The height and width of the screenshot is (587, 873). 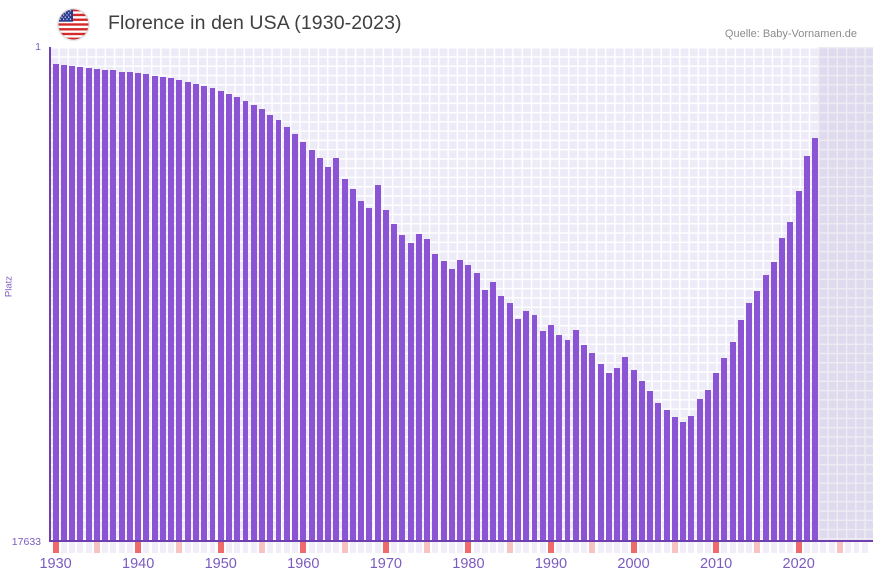 What do you see at coordinates (9, 286) in the screenshot?
I see `y-axis-title: Platz` at bounding box center [9, 286].